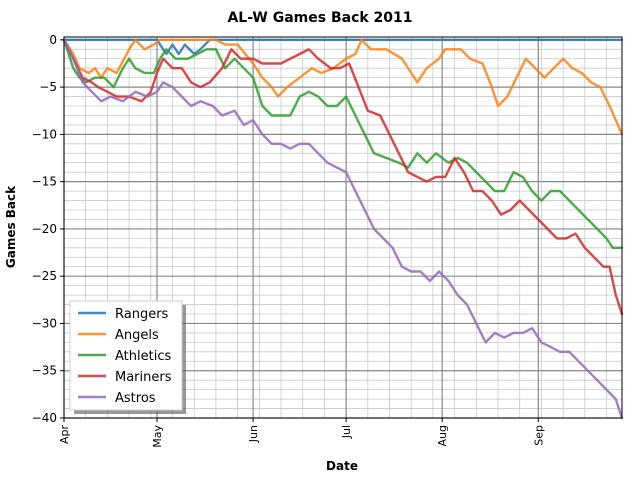 The image size is (640, 480). I want to click on legend-entries: Rangers Angels Athletics Mariners Astros, so click(125, 356).